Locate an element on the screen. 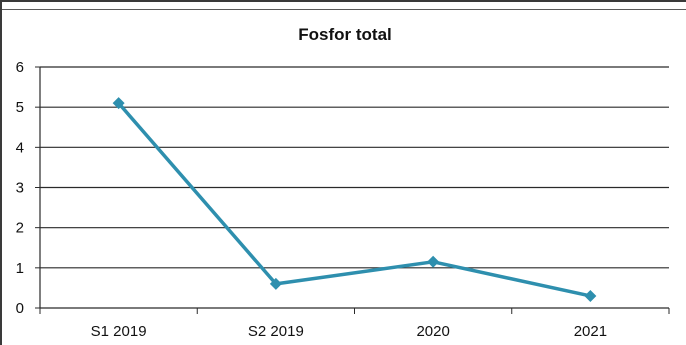 Image resolution: width=686 pixels, height=345 pixels. y-tick-label: 3 is located at coordinates (20, 188).